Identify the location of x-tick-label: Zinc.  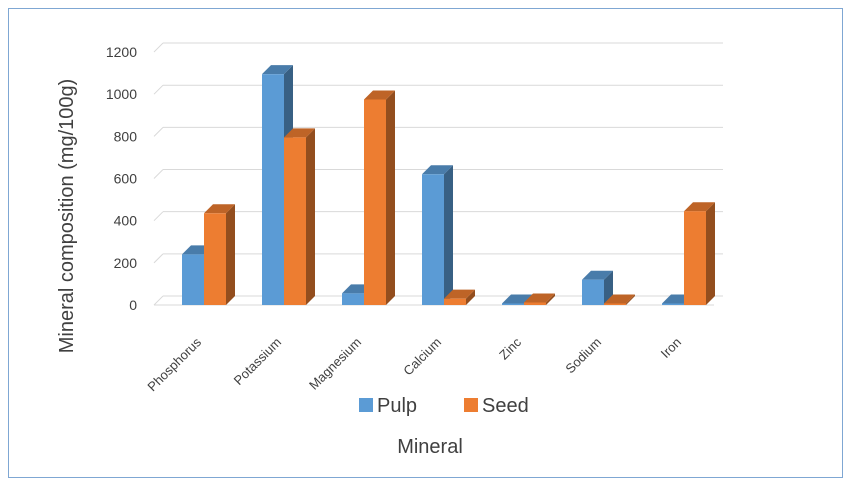
(510, 348).